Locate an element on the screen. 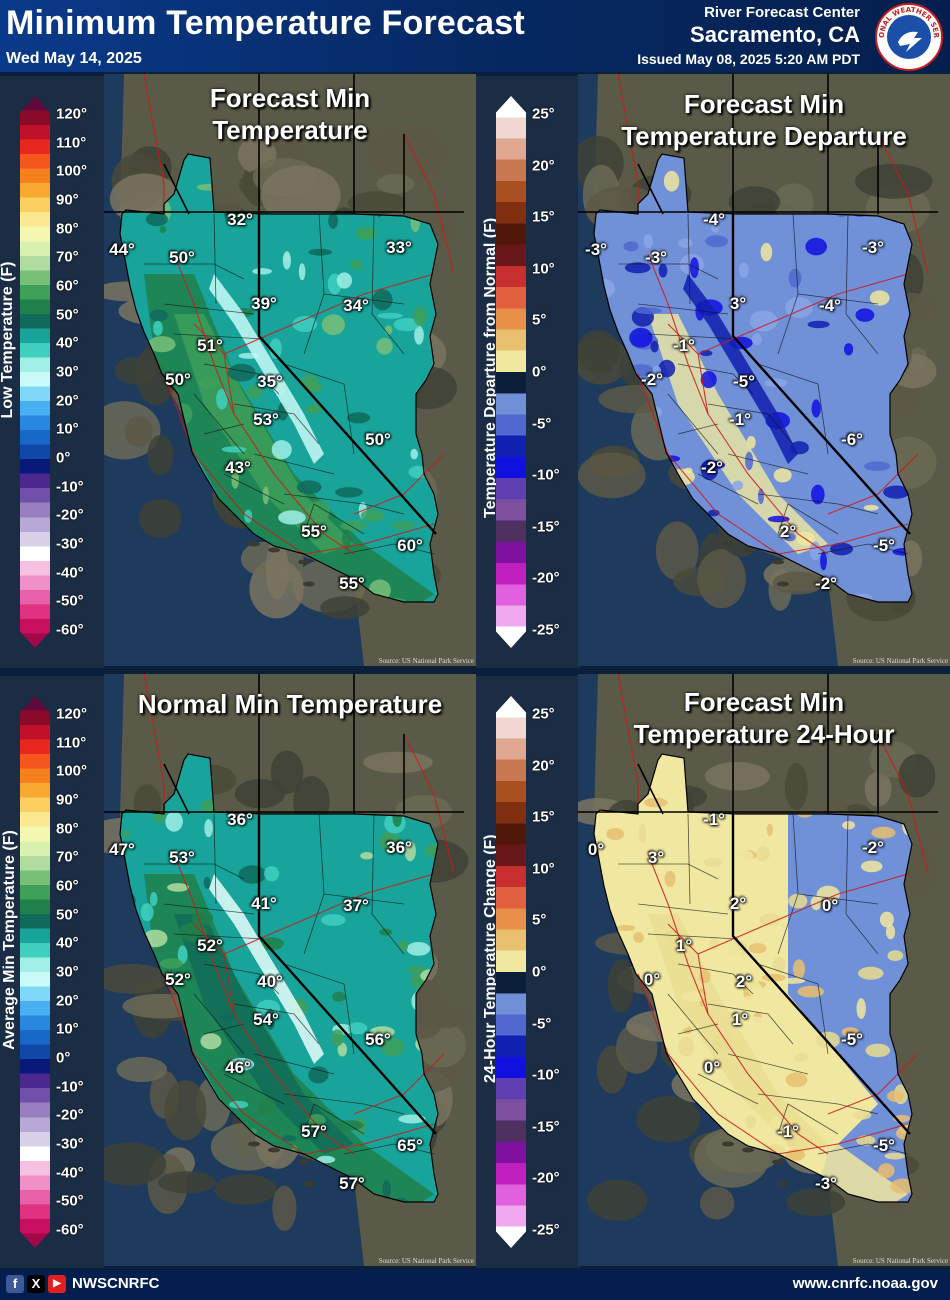  colorbar-tick: 25° is located at coordinates (543, 714).